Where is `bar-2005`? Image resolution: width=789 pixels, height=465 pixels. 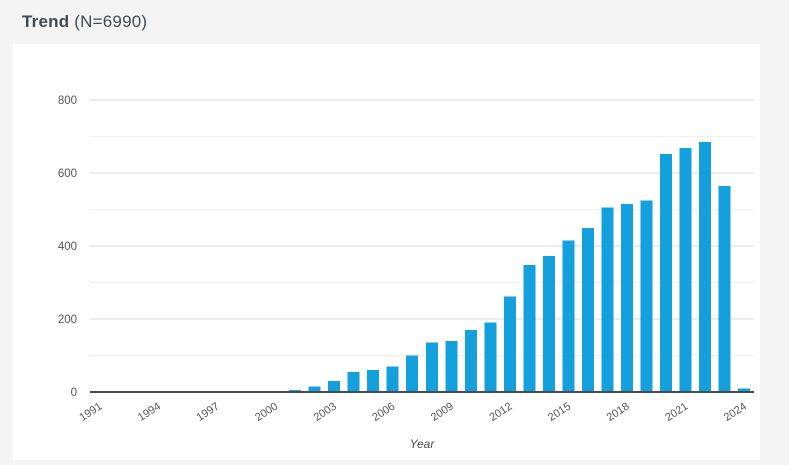 bar-2005 is located at coordinates (373, 381).